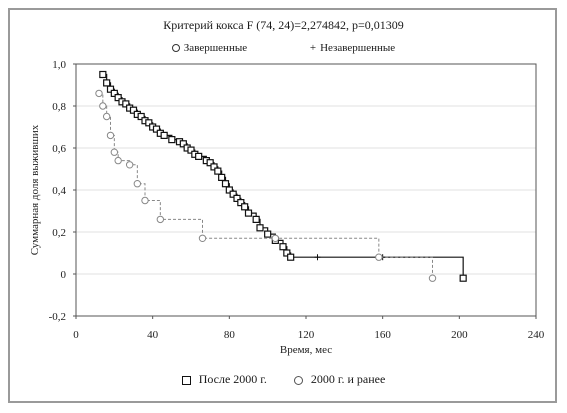 The width and height of the screenshot is (567, 413). I want to click on x-tick-label: 240, so click(536, 335).